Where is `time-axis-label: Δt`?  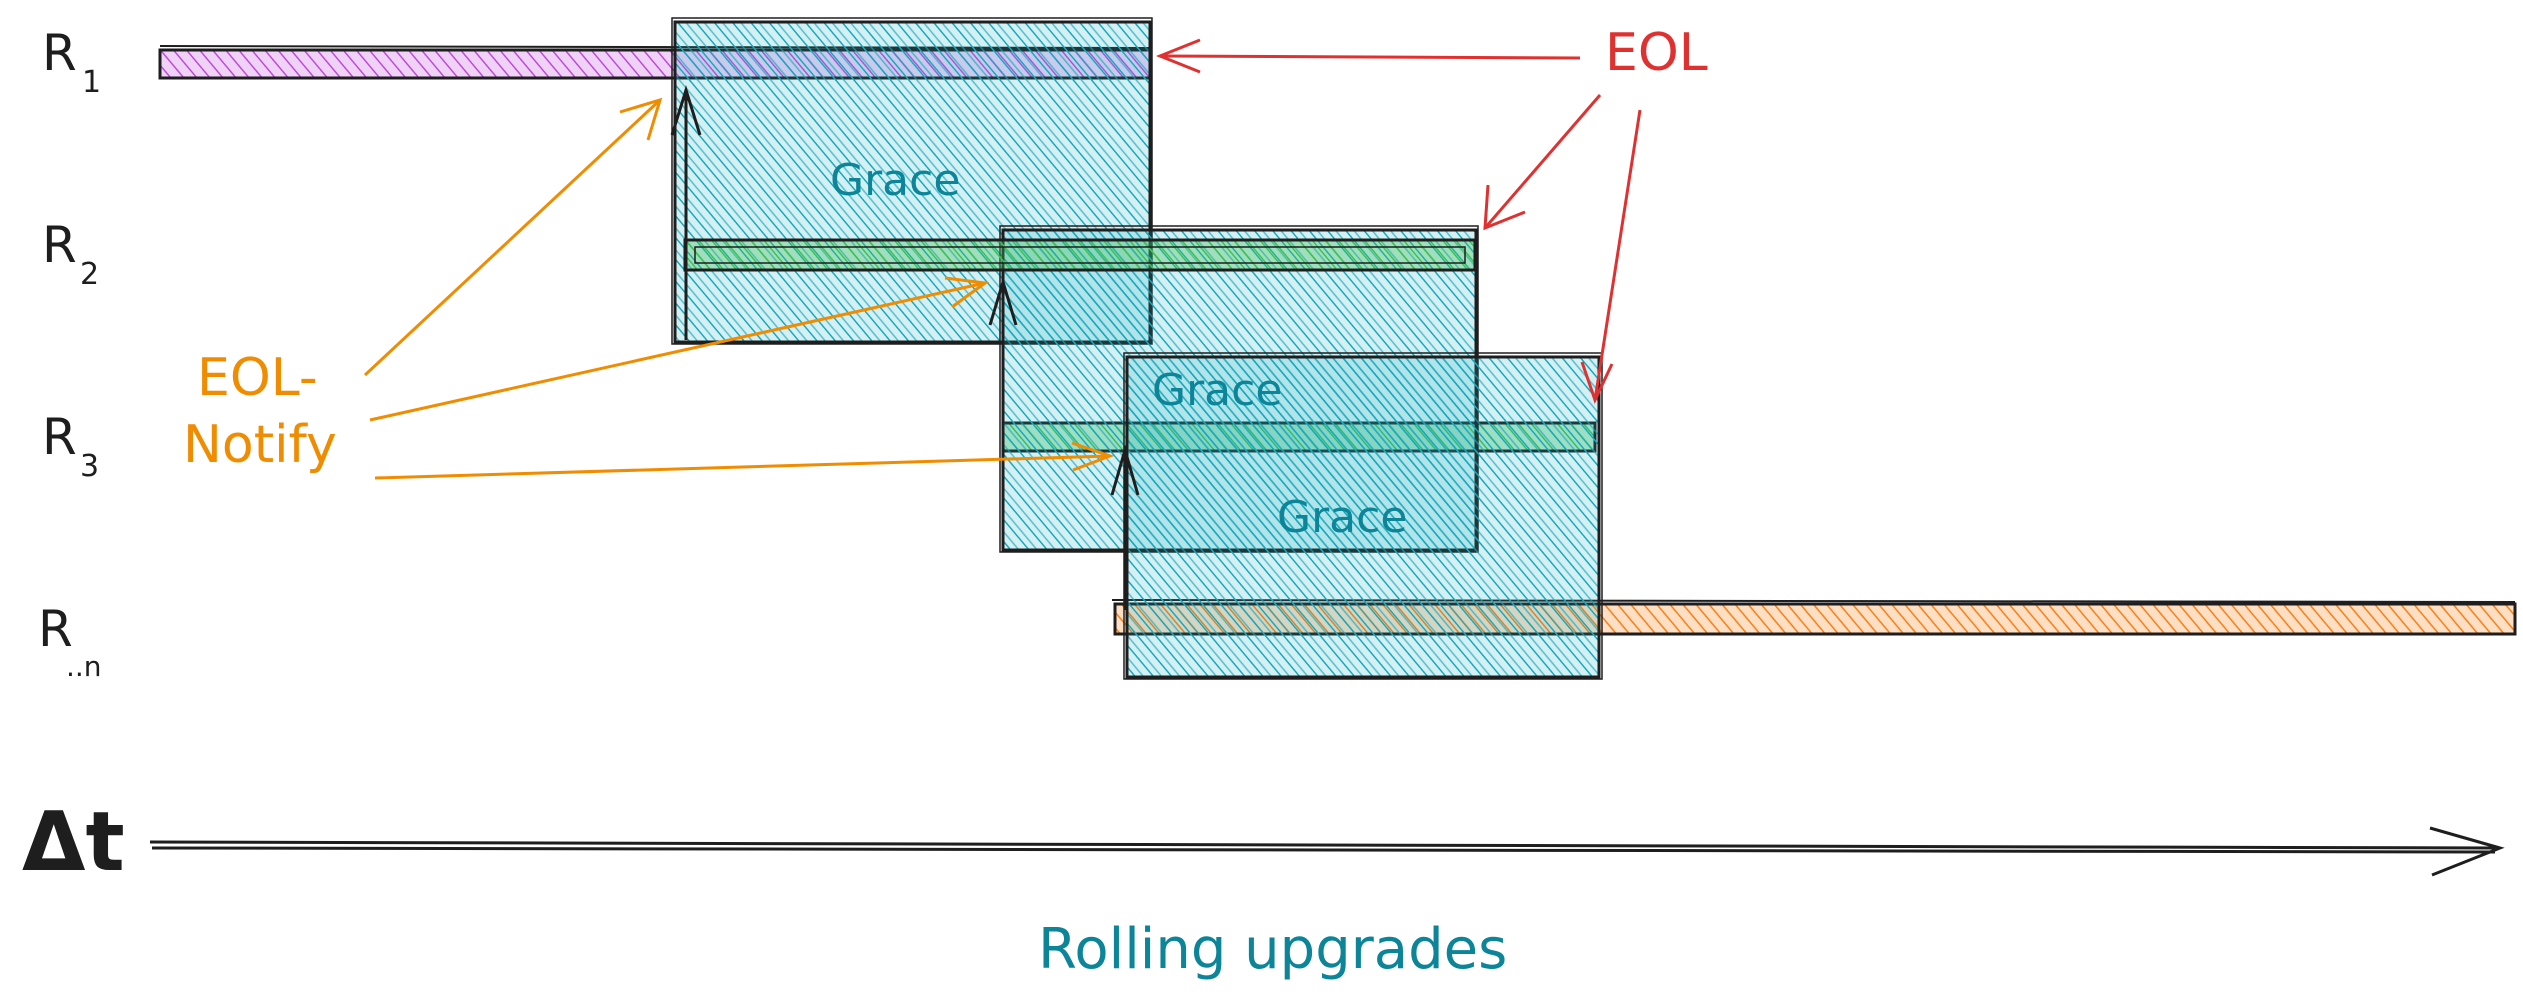 time-axis-label: Δt is located at coordinates (73, 842).